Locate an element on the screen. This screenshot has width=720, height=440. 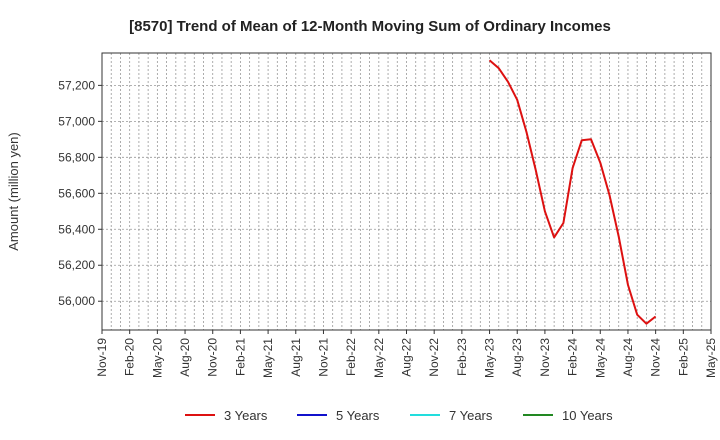
legend-label: 7 Years is located at coordinates (471, 415).